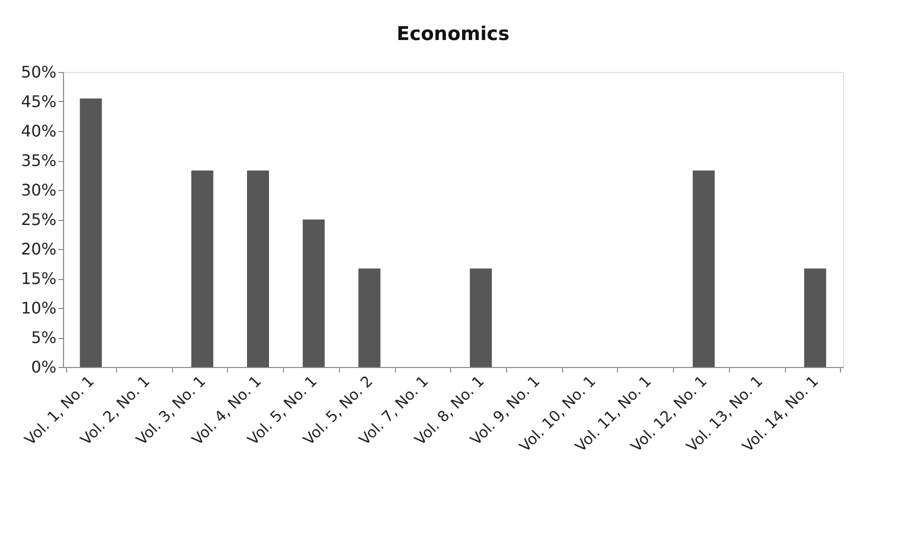 The height and width of the screenshot is (559, 910). What do you see at coordinates (38, 219) in the screenshot?
I see `y-tick-label: 25%` at bounding box center [38, 219].